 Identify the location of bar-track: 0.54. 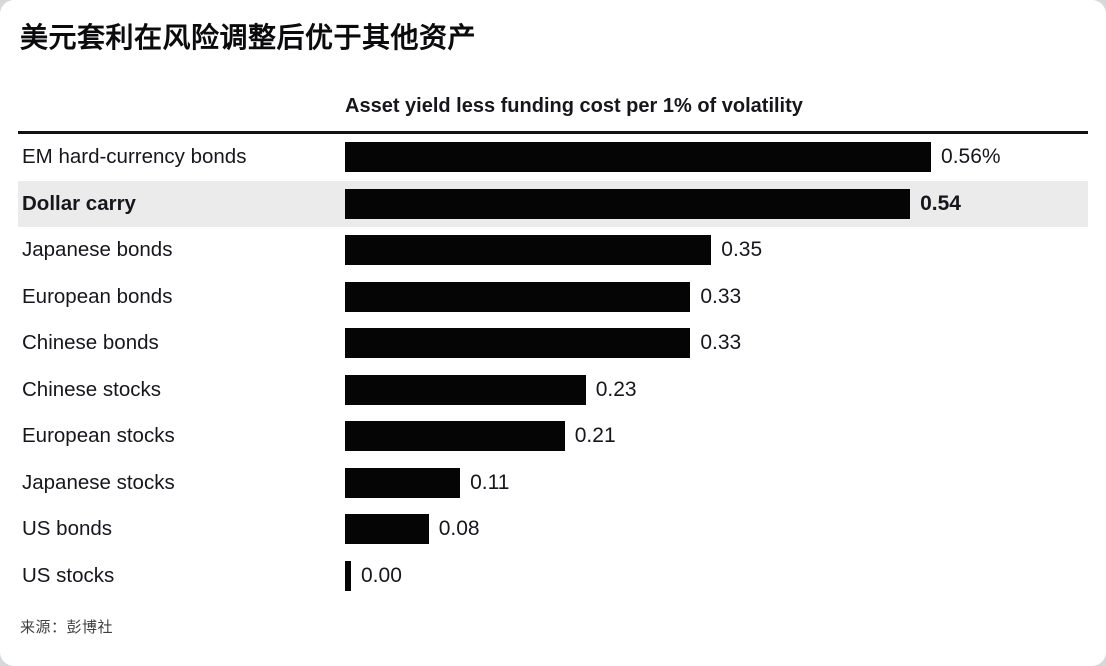
(716, 204).